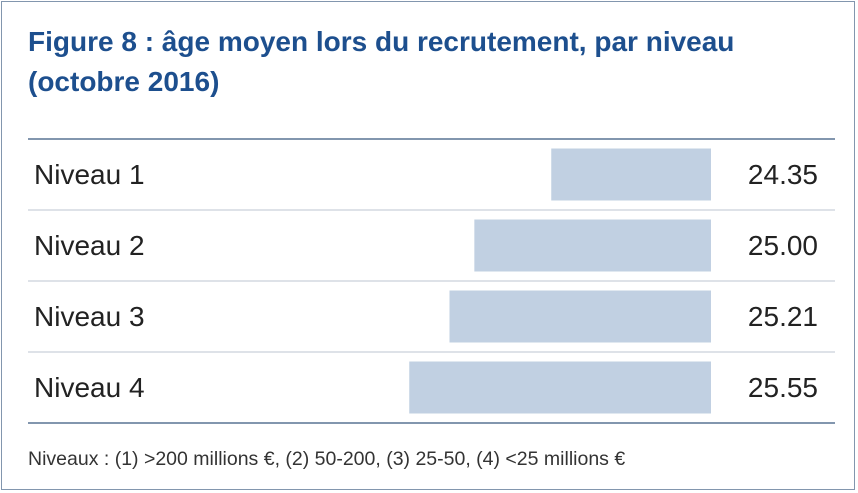 The width and height of the screenshot is (858, 493). What do you see at coordinates (89, 174) in the screenshot?
I see `row-label: Niveau 1` at bounding box center [89, 174].